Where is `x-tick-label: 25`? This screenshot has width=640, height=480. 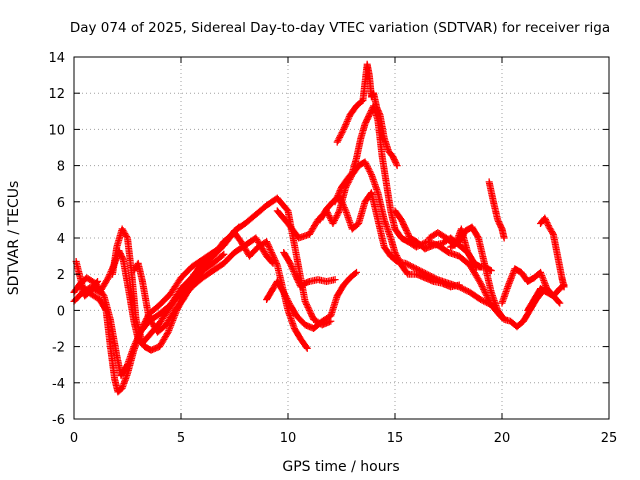 x-tick-label: 25 is located at coordinates (609, 438).